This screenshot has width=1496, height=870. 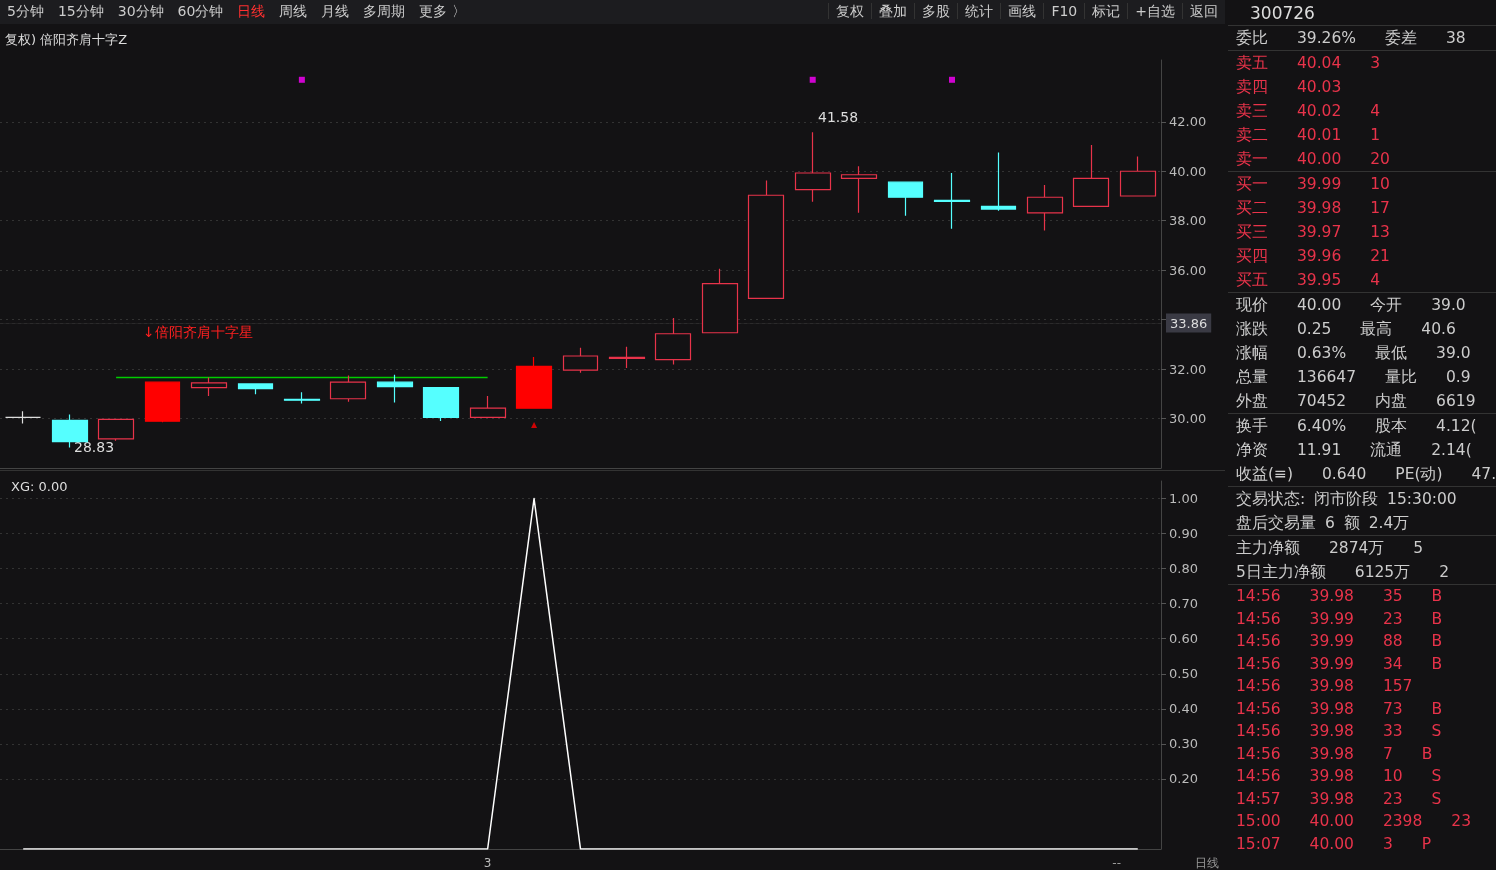 I want to click on text: 涨跌 0.25 最高 40.6, so click(x=1346, y=329).